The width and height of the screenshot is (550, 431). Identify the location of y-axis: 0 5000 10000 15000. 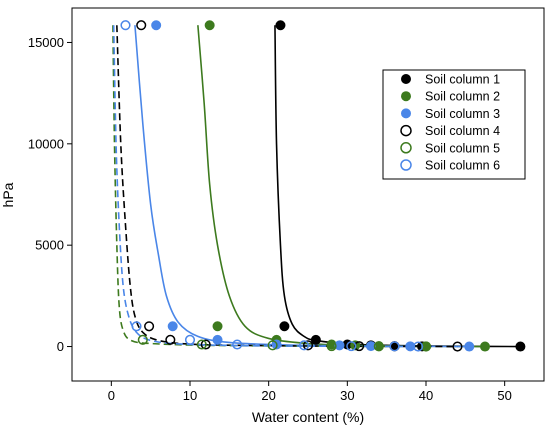
(50, 194).